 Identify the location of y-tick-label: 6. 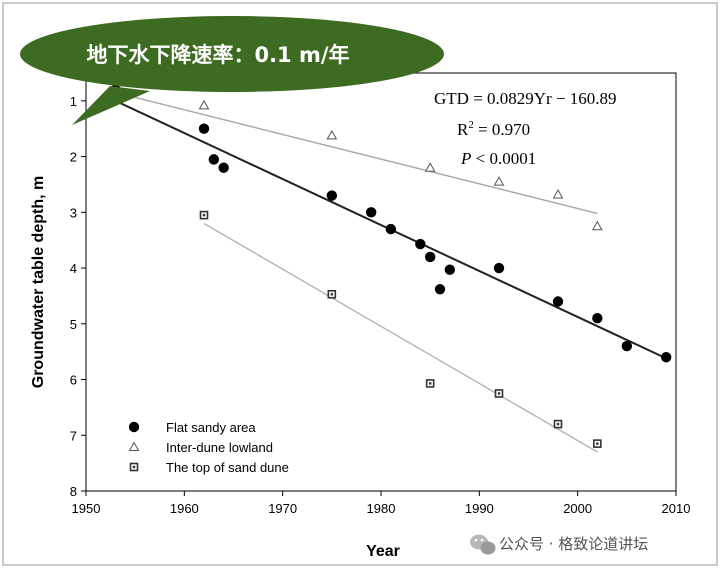
(73, 380).